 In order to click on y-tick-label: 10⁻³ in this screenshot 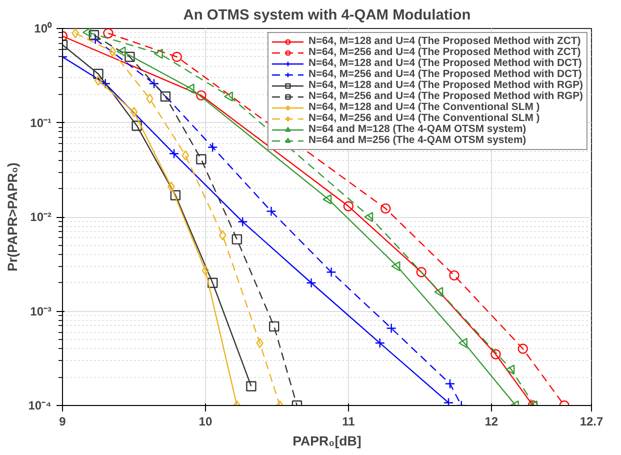, I will do `click(41, 311)`.